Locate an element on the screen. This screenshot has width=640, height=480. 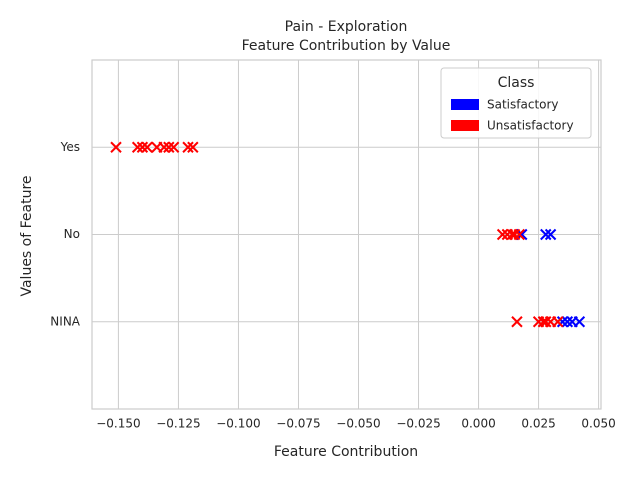
y-tick-label: NINA is located at coordinates (65, 321).